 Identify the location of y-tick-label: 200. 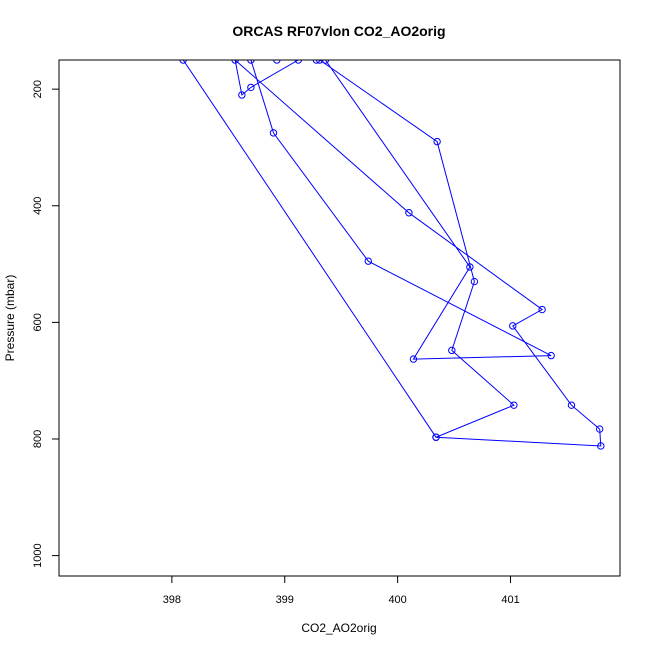
(38, 89).